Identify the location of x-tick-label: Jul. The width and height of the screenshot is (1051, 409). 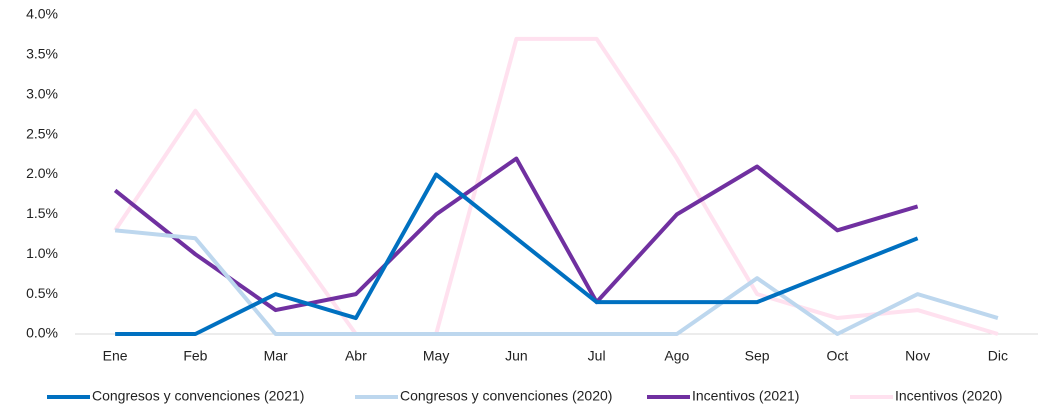
(597, 356).